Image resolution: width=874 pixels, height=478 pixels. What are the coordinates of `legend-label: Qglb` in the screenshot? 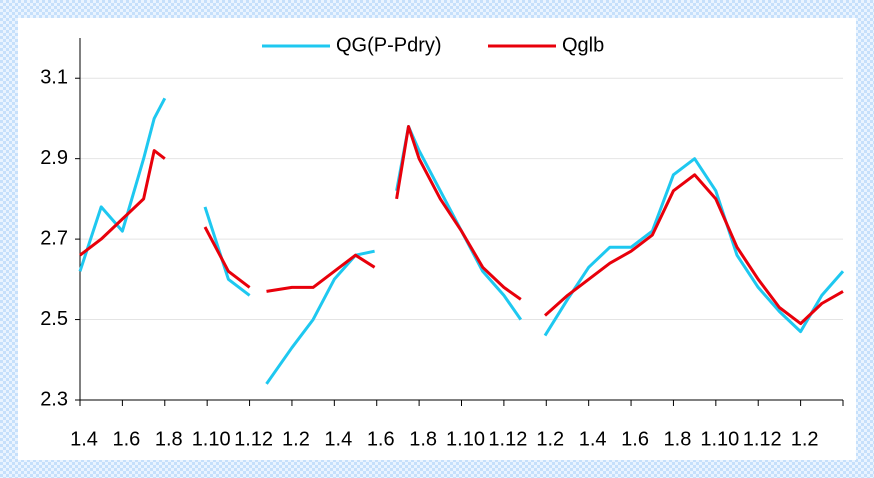 It's located at (583, 45).